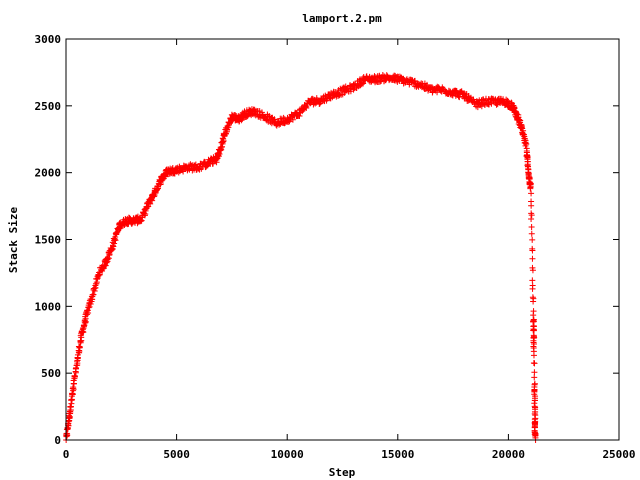 Image resolution: width=640 pixels, height=480 pixels. Describe the element at coordinates (13, 240) in the screenshot. I see `y-axis-label: Stack Size` at that location.